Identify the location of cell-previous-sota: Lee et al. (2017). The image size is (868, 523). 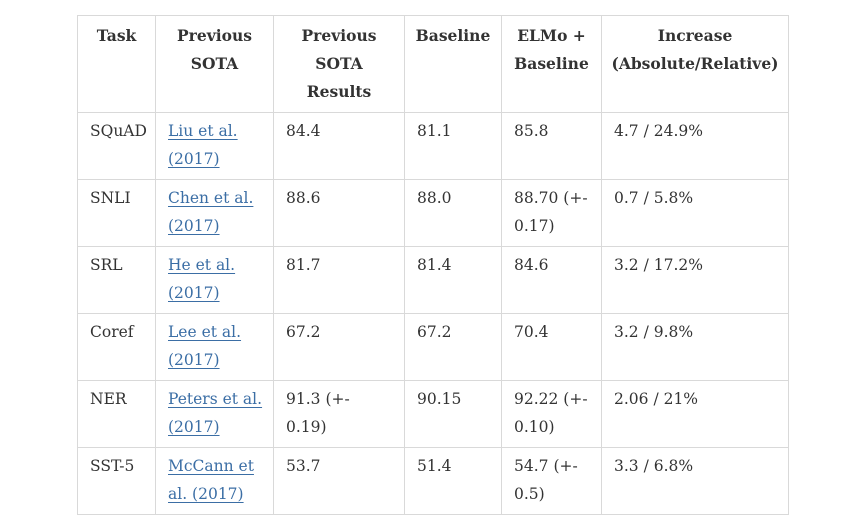
(214, 347).